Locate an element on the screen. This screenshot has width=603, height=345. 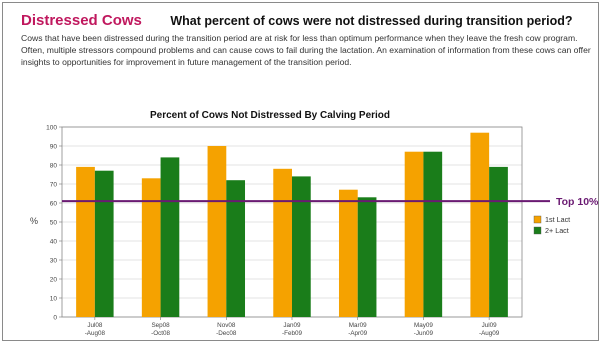
y-tick-label: 80 is located at coordinates (54, 165).